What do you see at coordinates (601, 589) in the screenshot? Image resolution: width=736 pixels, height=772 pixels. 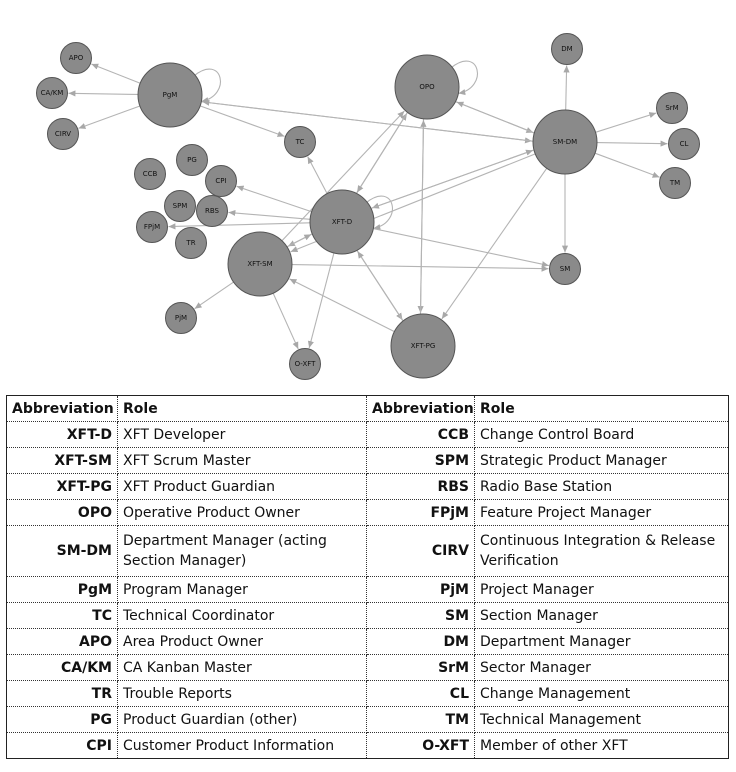 I see `role-cell: Project Manager` at bounding box center [601, 589].